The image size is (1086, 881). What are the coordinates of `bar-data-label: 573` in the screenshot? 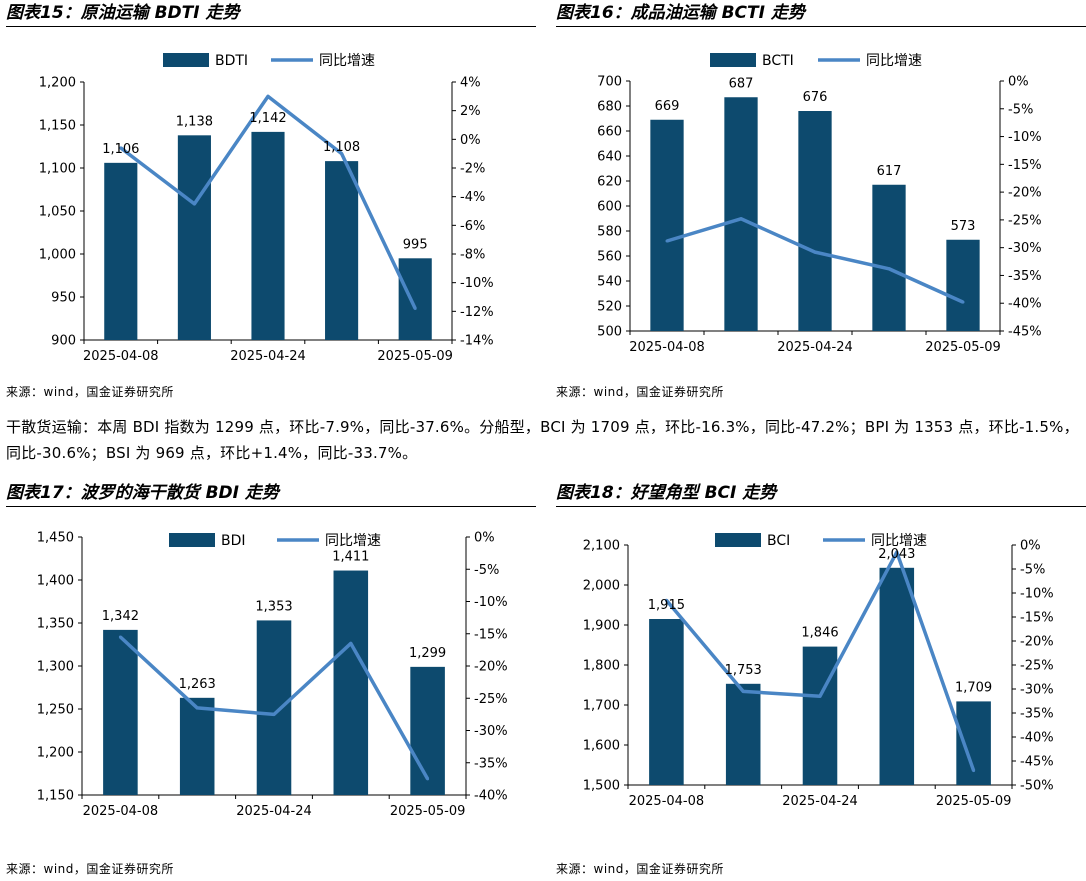 It's located at (963, 226).